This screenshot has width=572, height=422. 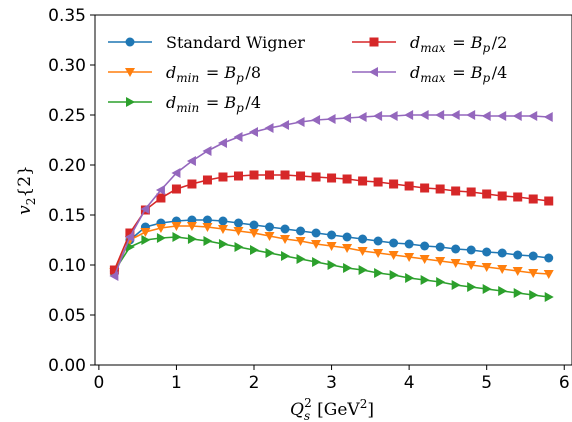 What do you see at coordinates (67, 66) in the screenshot?
I see `y-tick-label: 0.30` at bounding box center [67, 66].